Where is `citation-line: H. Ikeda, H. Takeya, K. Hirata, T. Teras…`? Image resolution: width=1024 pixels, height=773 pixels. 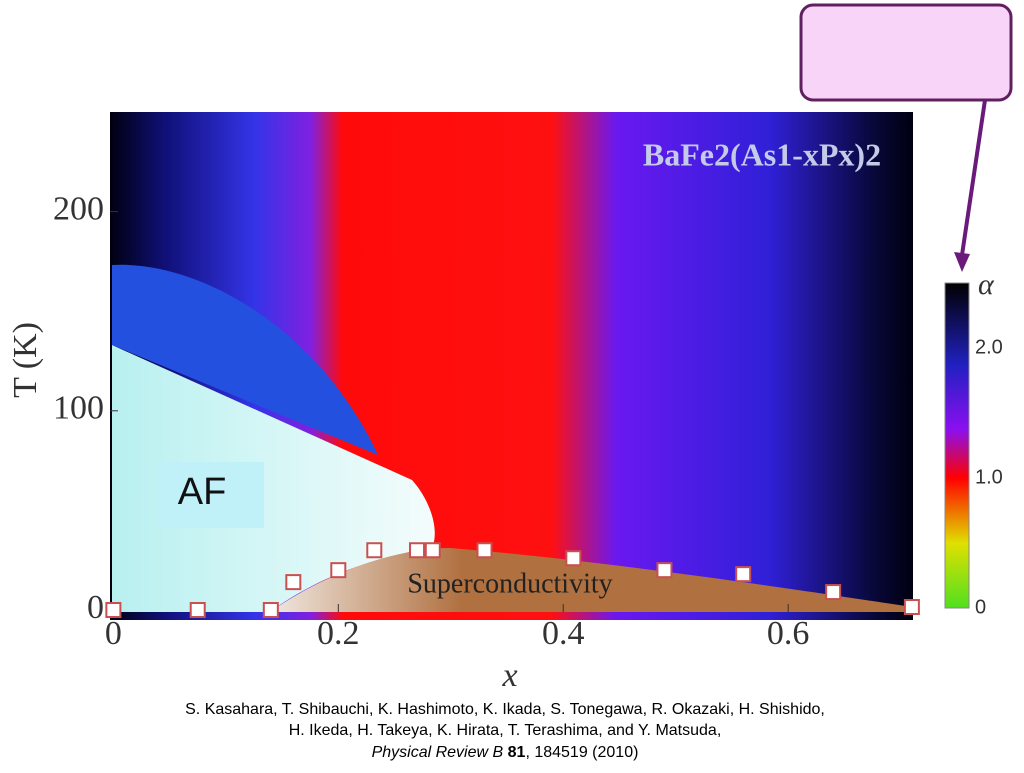 citation-line: H. Ikeda, H. Takeya, K. Hirata, T. Teras… is located at coordinates (505, 730).